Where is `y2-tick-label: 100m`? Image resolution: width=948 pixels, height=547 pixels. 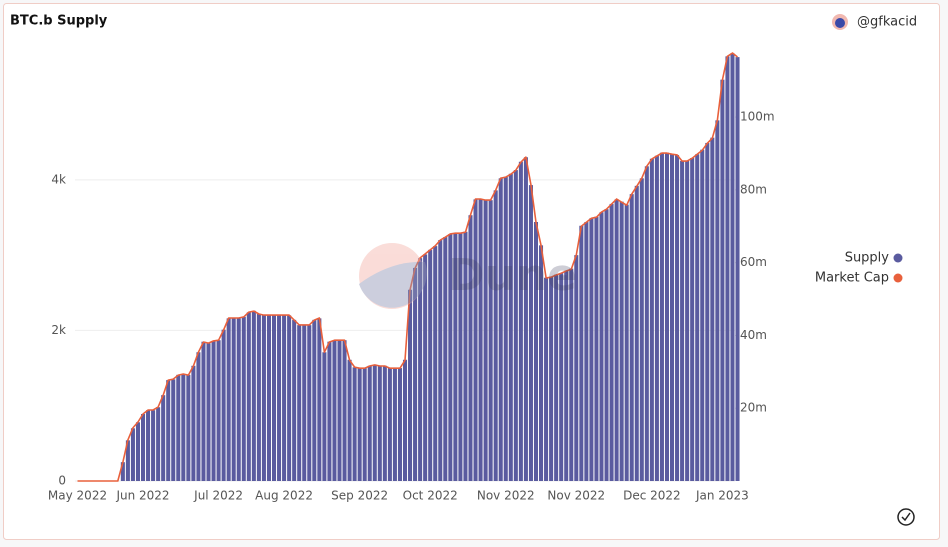
y2-tick-label: 100m is located at coordinates (757, 117).